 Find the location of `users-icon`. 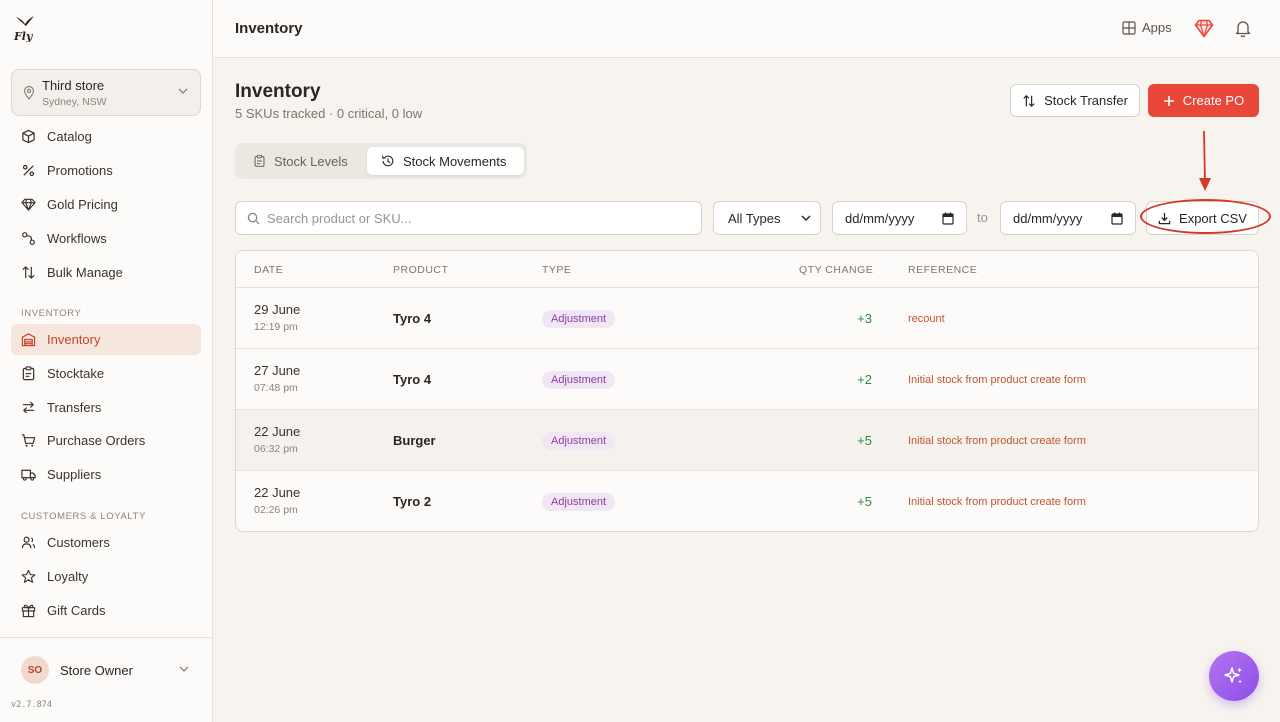

users-icon is located at coordinates (28, 542).